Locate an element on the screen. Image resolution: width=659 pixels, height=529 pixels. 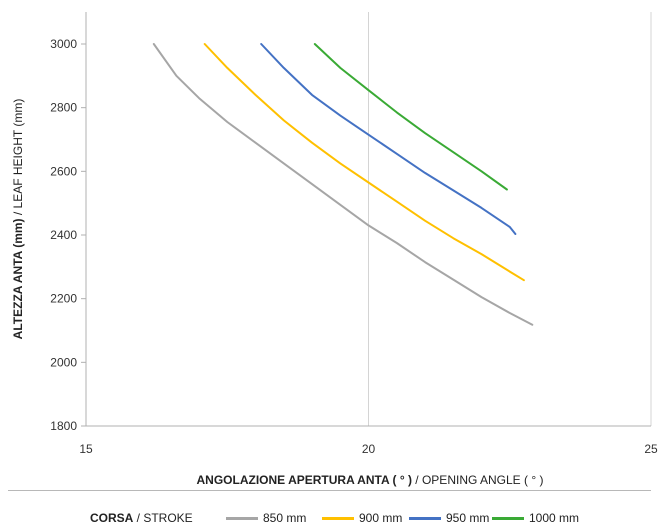
y-axis-title-bold: ALTEZZA ANTA (mm) is located at coordinates (18, 278).